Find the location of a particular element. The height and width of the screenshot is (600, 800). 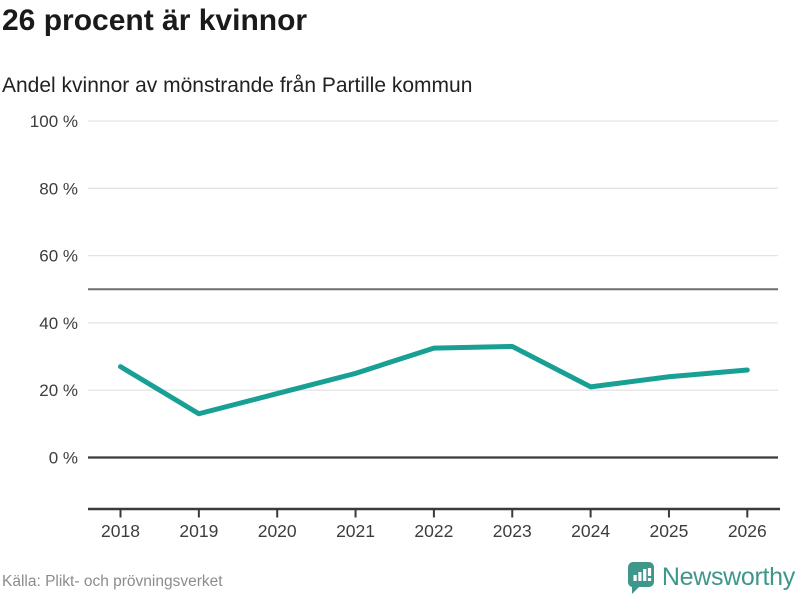

y-tick-label: 100 % is located at coordinates (54, 121).